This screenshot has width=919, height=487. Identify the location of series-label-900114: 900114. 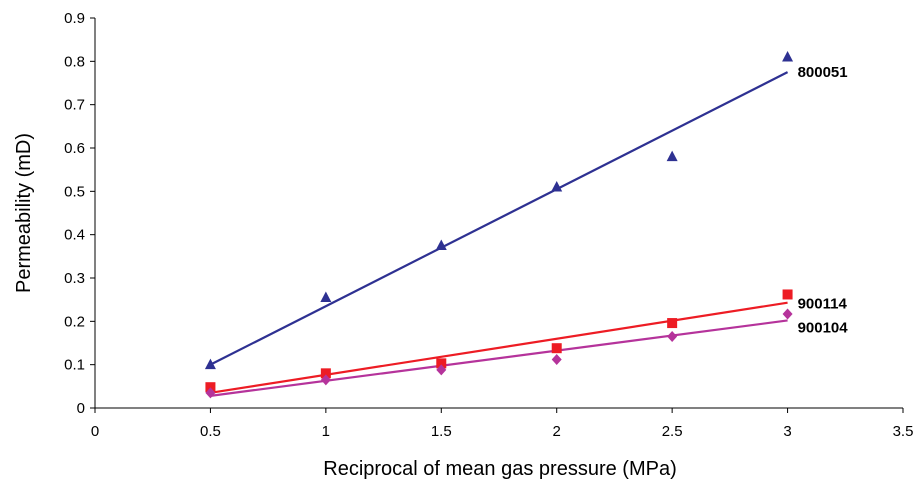
(823, 304).